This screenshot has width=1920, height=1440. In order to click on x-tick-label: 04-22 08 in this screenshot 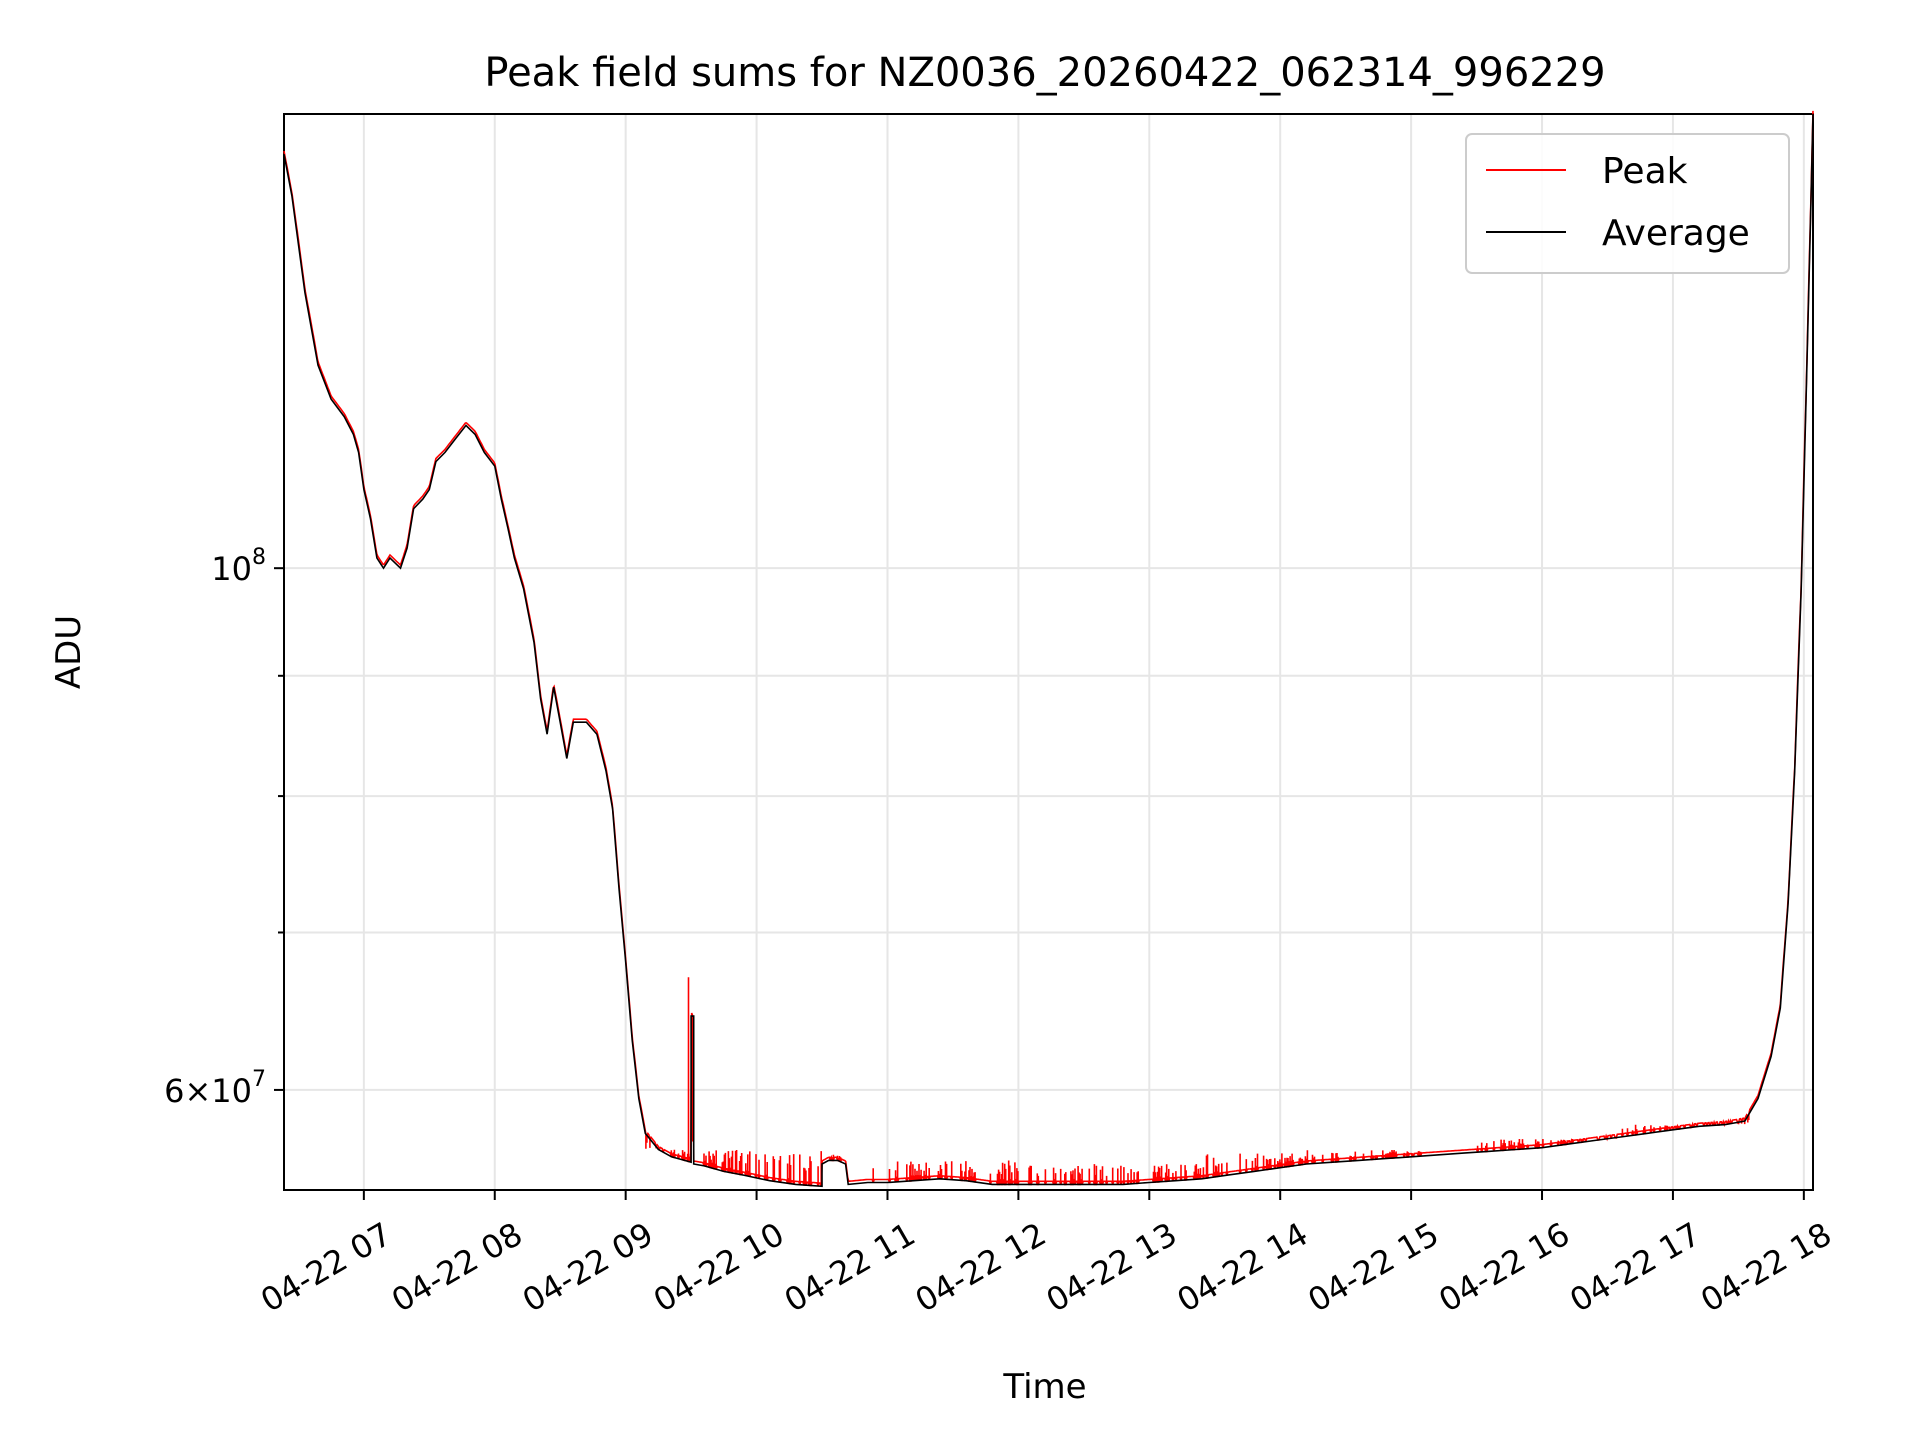, I will do `click(457, 1267)`.